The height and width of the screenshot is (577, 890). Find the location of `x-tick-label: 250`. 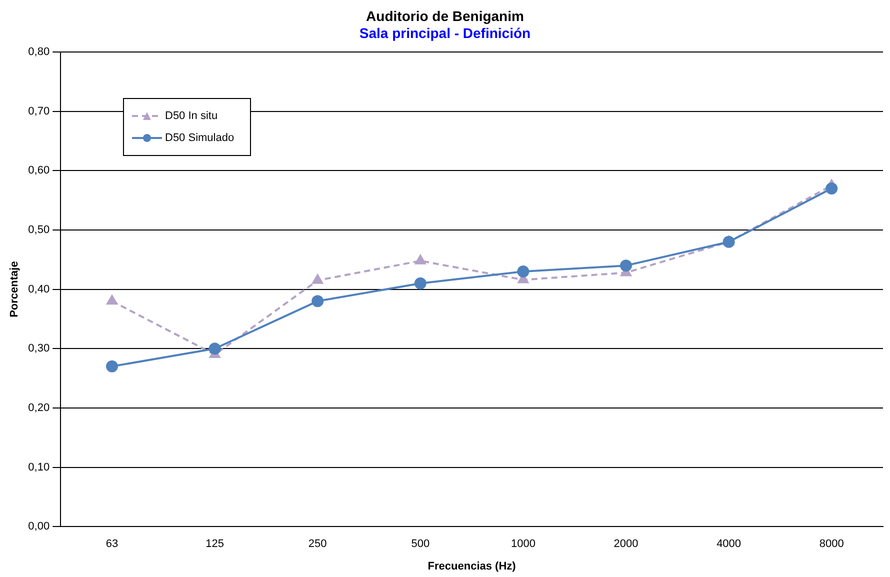

x-tick-label: 250 is located at coordinates (317, 544).